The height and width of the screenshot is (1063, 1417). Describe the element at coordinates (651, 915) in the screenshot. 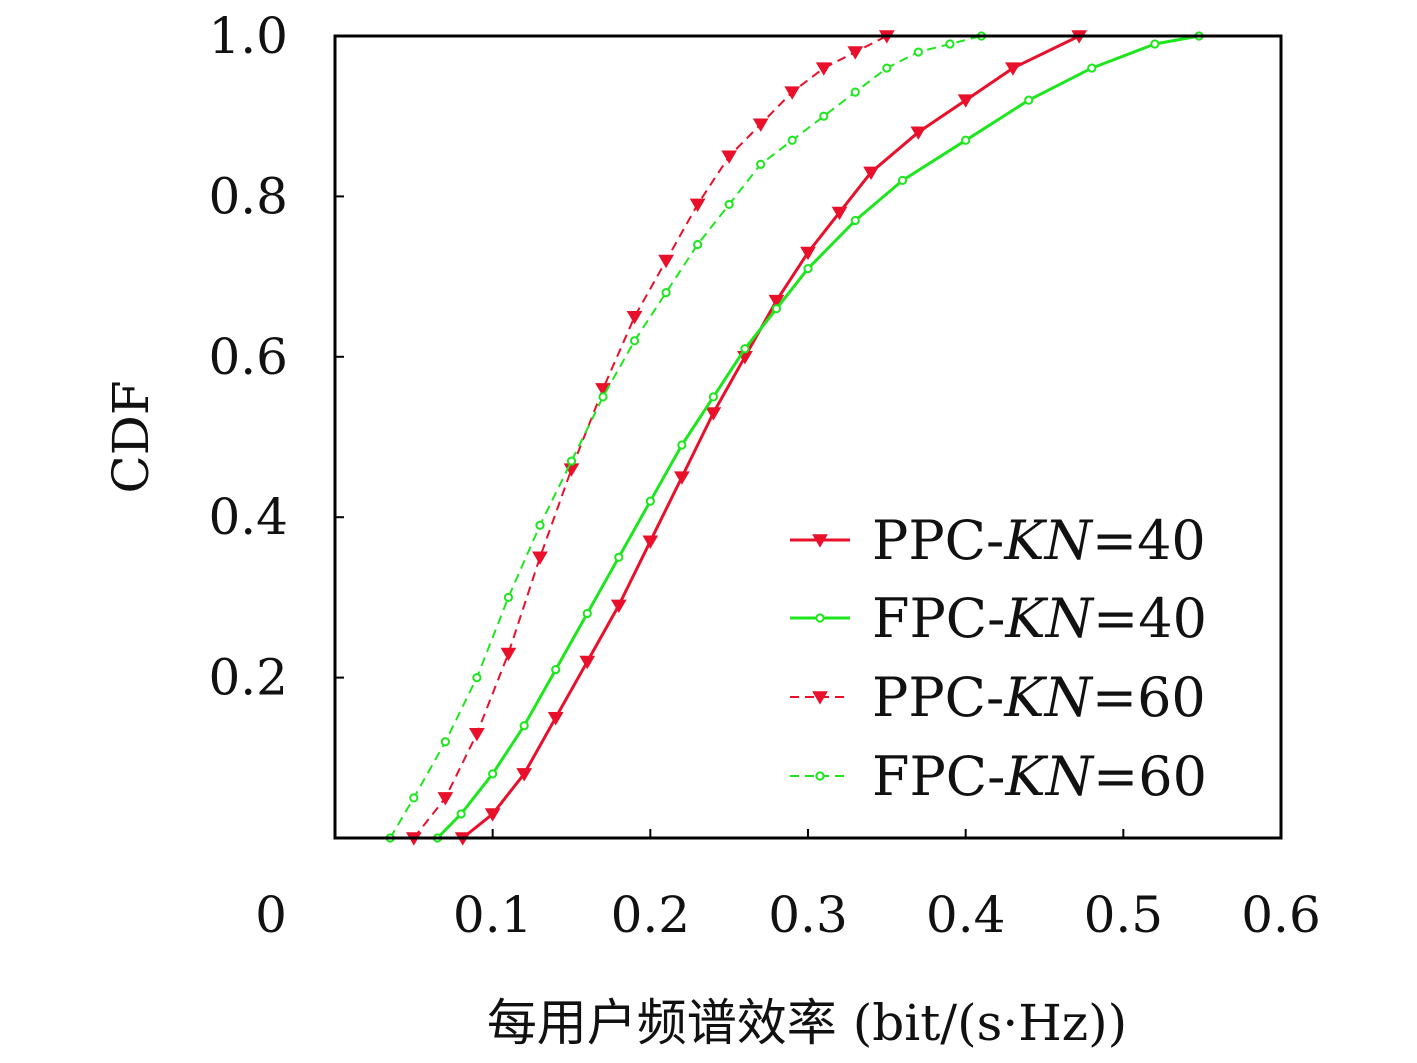

I see `x-tick-label-0.2: 0.2` at that location.